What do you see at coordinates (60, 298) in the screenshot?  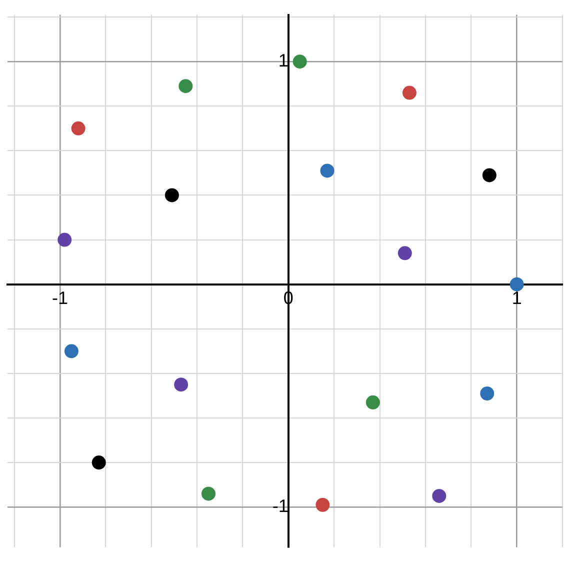 I see `x-tick-label: -1` at bounding box center [60, 298].